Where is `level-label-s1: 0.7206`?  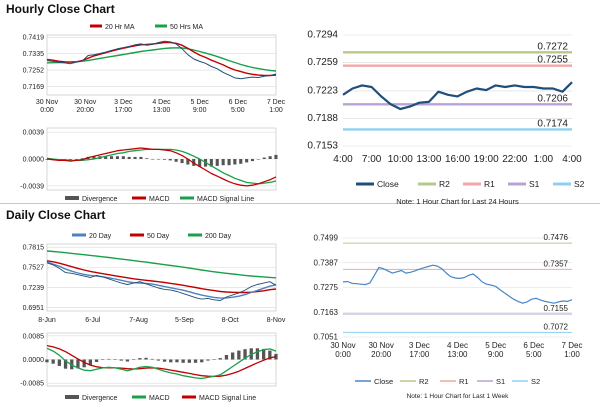 level-label-s1: 0.7206 is located at coordinates (552, 98).